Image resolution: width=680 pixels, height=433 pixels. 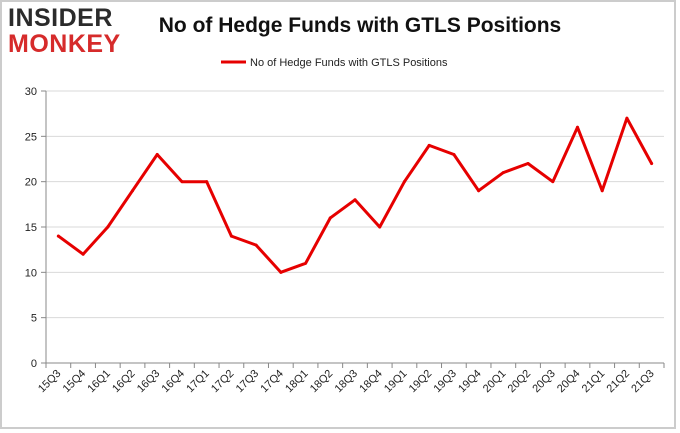 What do you see at coordinates (223, 382) in the screenshot?
I see `x-tick-label-17Q2: 17Q2` at bounding box center [223, 382].